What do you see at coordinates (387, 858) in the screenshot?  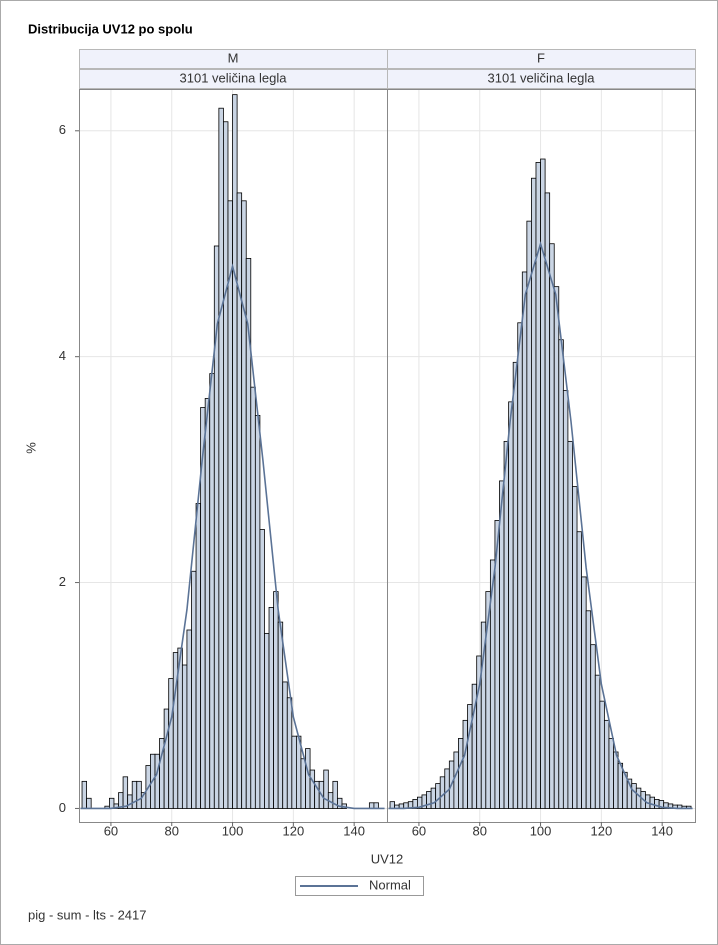 I see `x-axis-label: UV12` at bounding box center [387, 858].